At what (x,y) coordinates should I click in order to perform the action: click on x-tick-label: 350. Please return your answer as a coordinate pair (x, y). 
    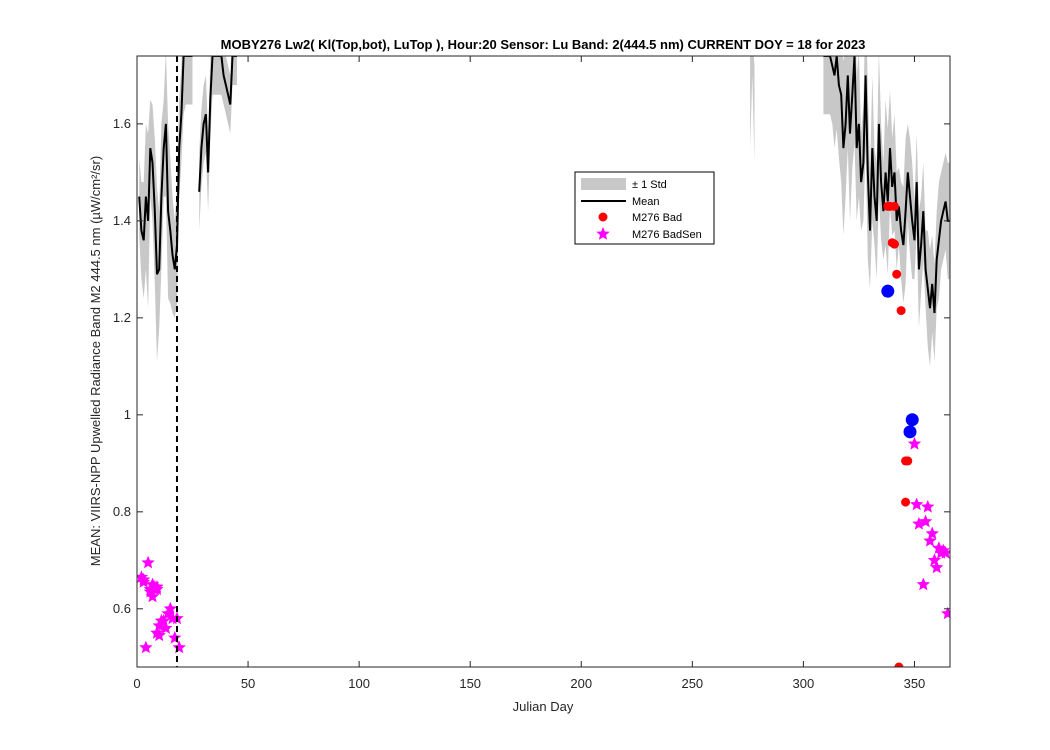
    Looking at the image, I should click on (915, 683).